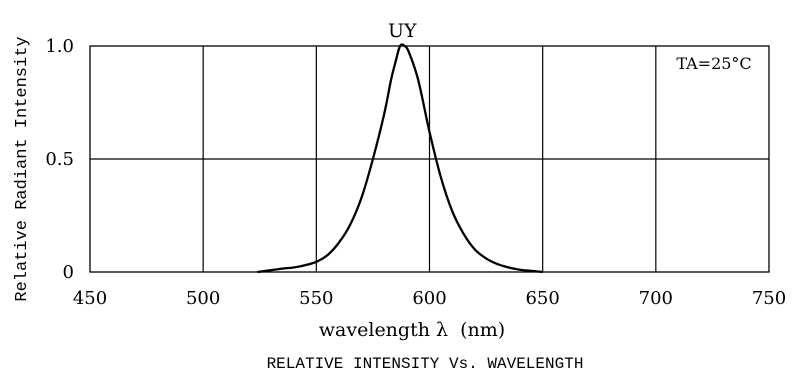  I want to click on y-tick-label: 0.5, so click(59, 159).